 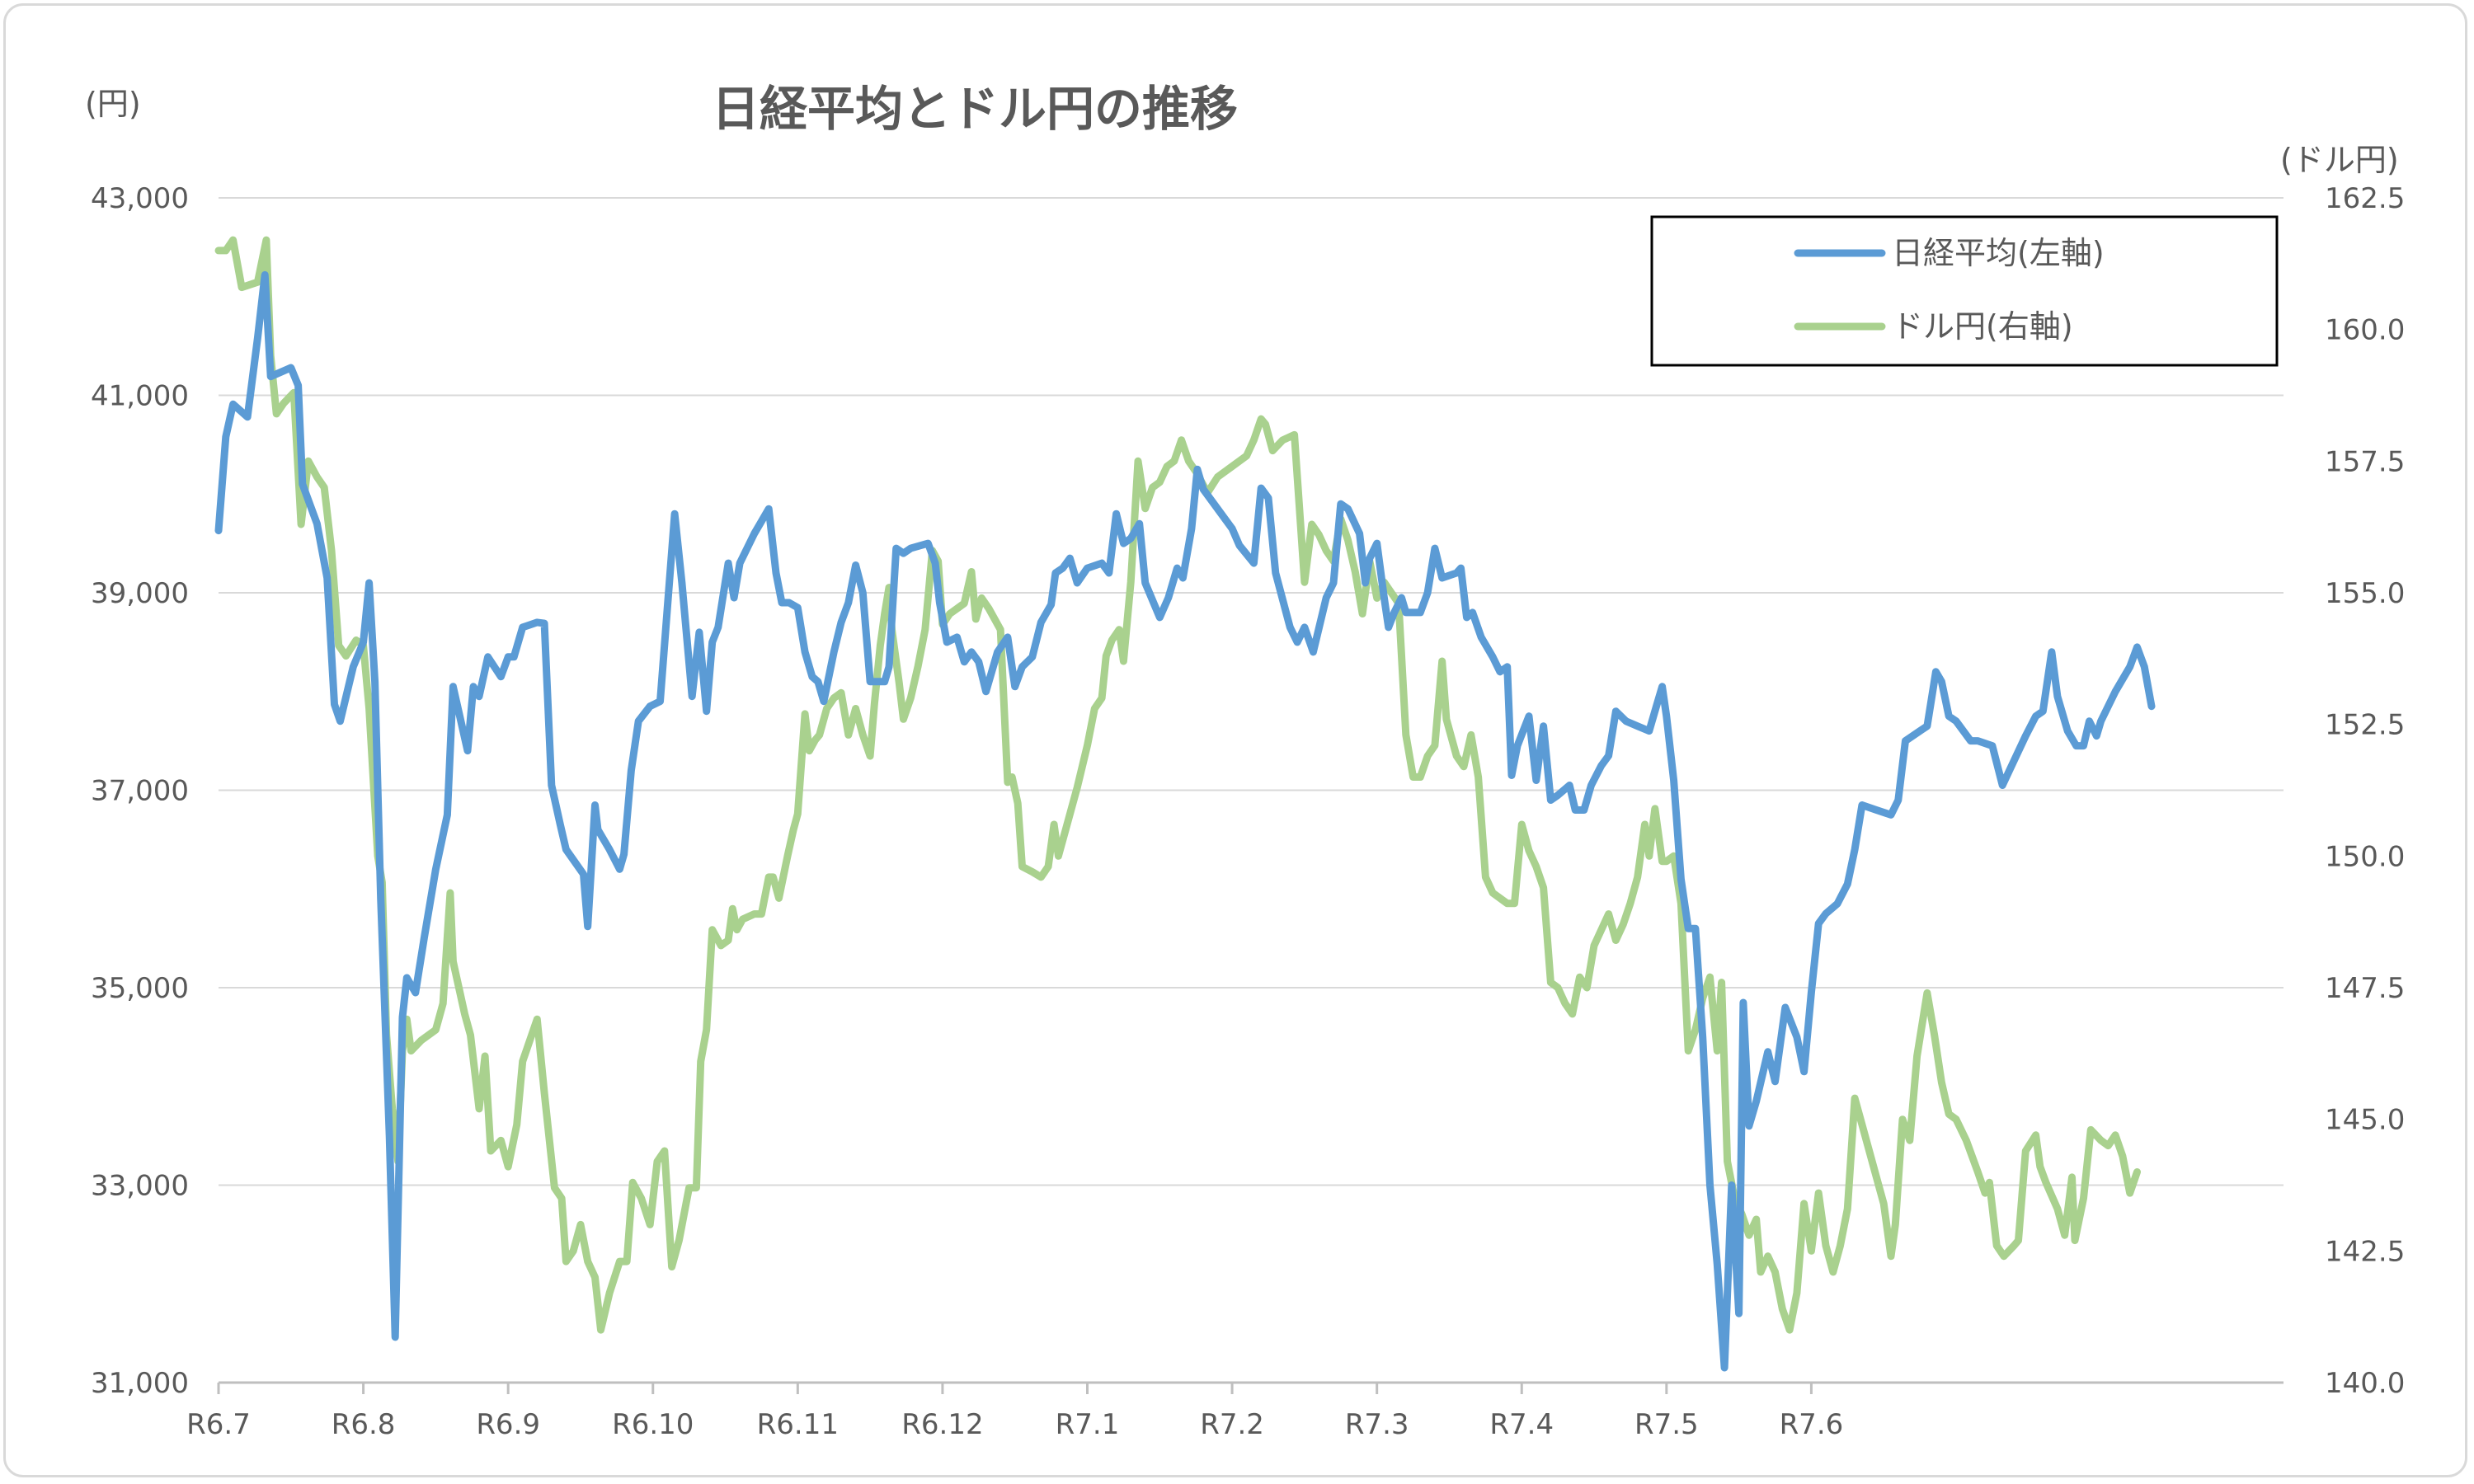 I want to click on left-tick-label: 41,000, so click(x=140, y=396).